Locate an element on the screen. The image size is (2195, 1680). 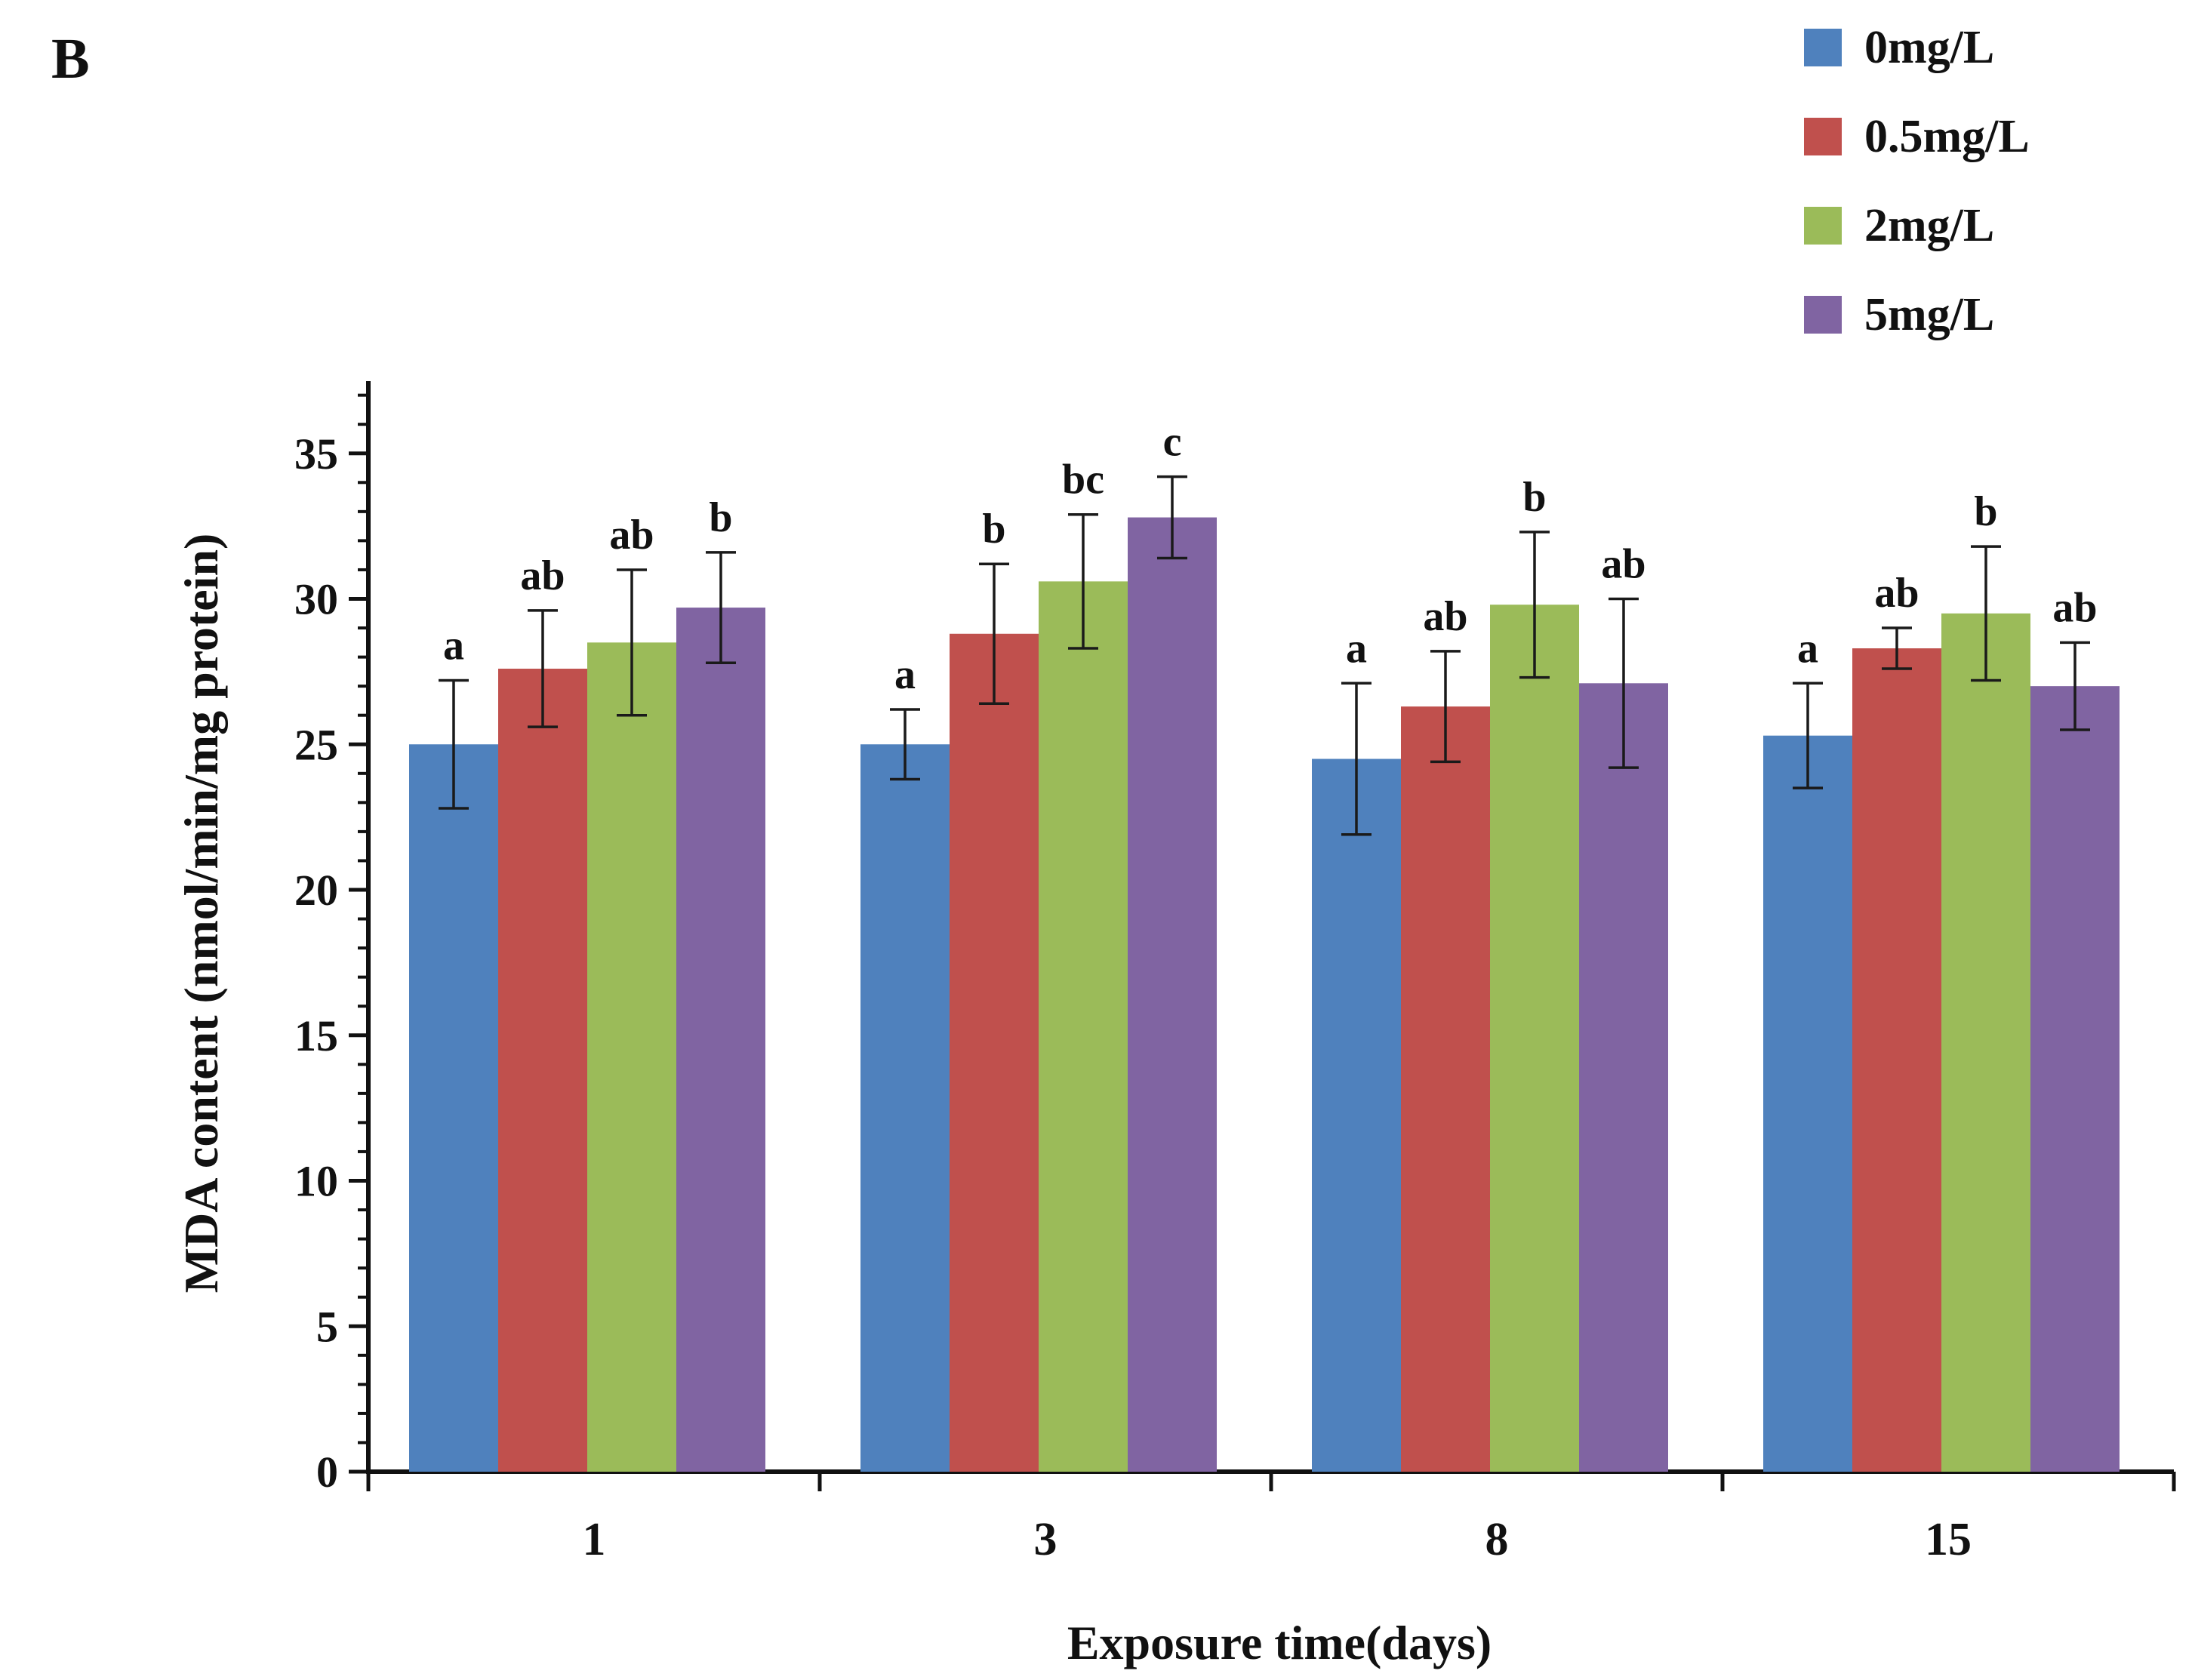
y-tick-label: 25 is located at coordinates (316, 744).